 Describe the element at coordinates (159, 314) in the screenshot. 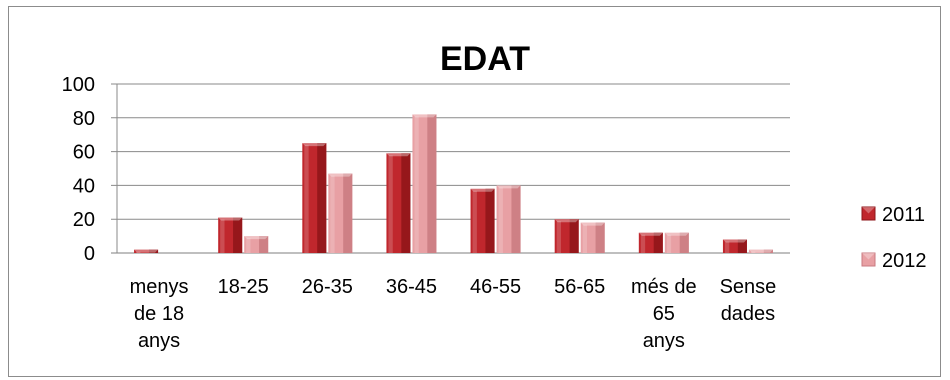

I see `x-tick-label: de 18` at that location.